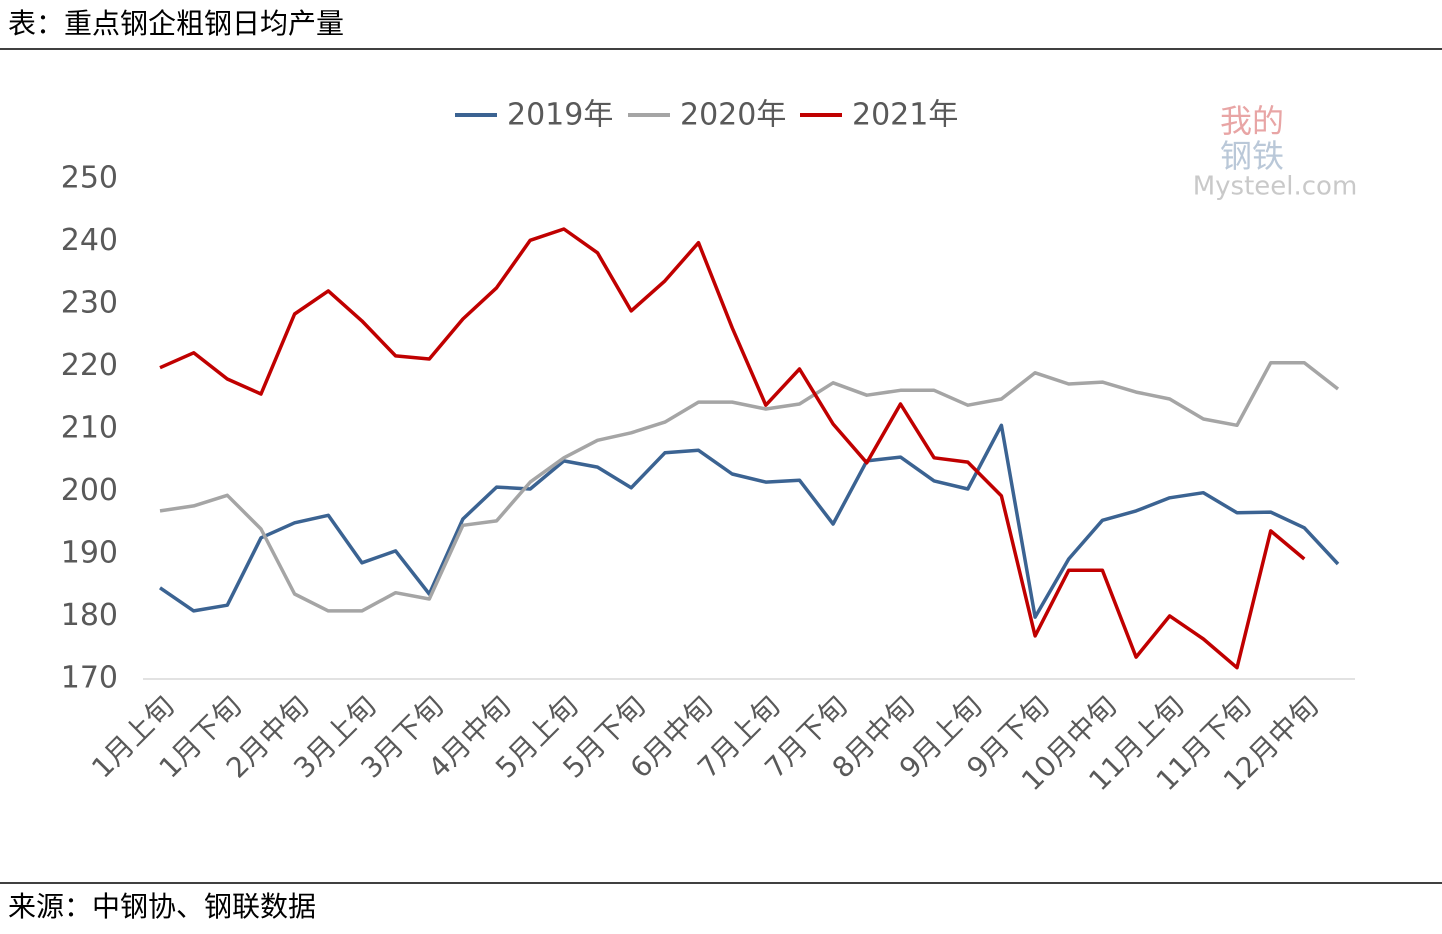 The image size is (1442, 934). What do you see at coordinates (1252, 156) in the screenshot?
I see `watermark-text: 钢铁` at bounding box center [1252, 156].